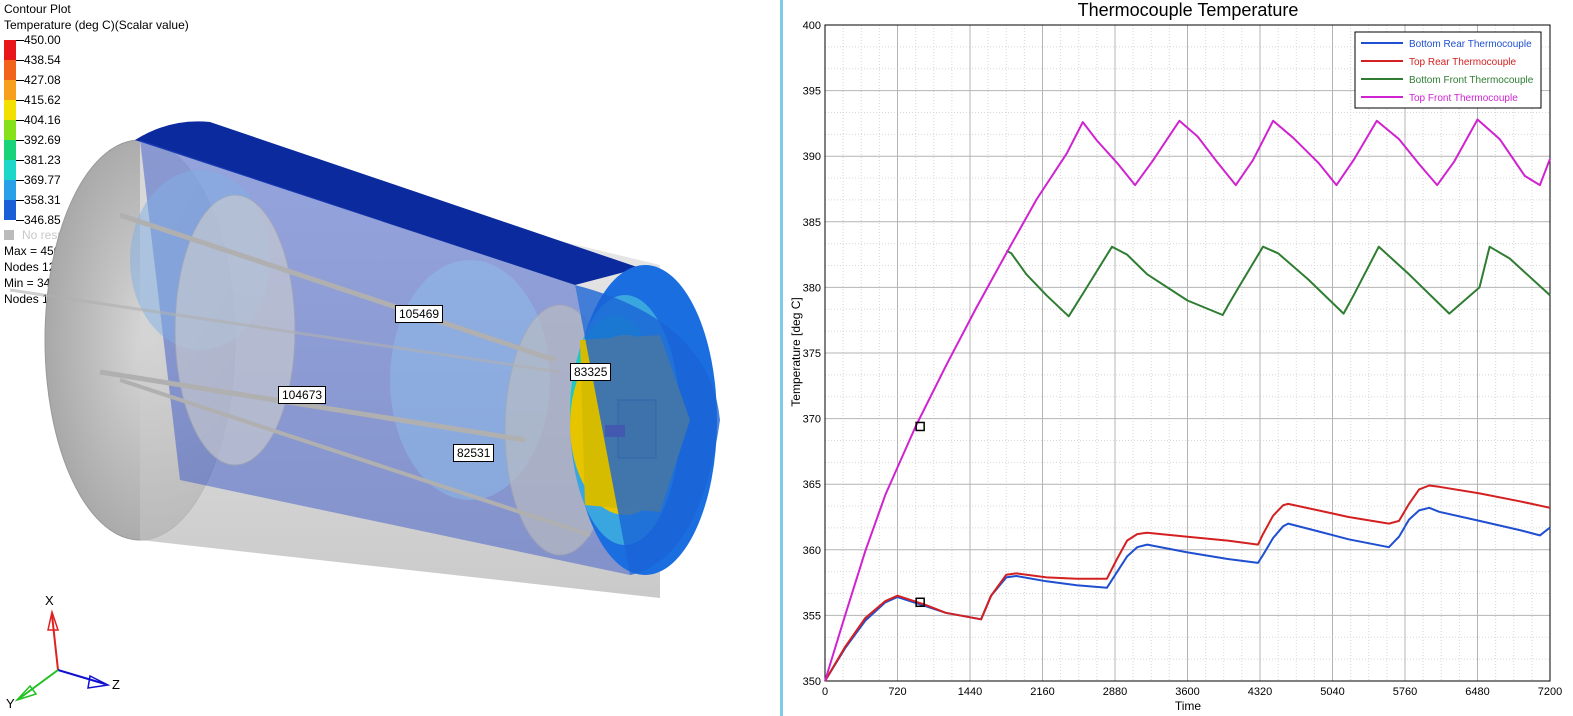 The image size is (1573, 716). Describe the element at coordinates (1477, 692) in the screenshot. I see `x-tick-label: 6480` at that location.